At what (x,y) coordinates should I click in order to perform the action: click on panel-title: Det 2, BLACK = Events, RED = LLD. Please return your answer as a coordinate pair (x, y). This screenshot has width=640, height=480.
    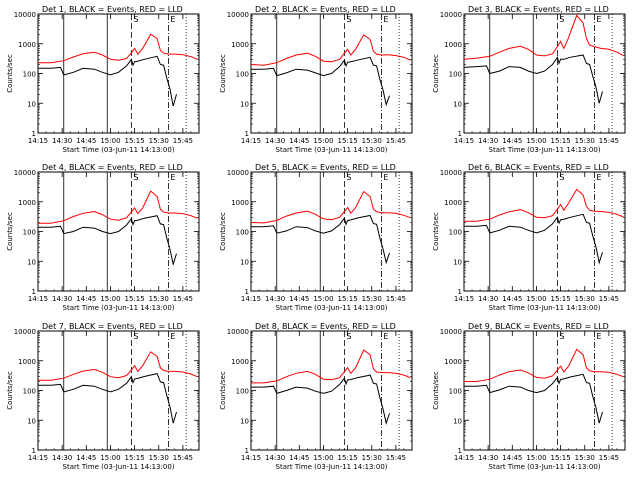
    Looking at the image, I should click on (325, 9).